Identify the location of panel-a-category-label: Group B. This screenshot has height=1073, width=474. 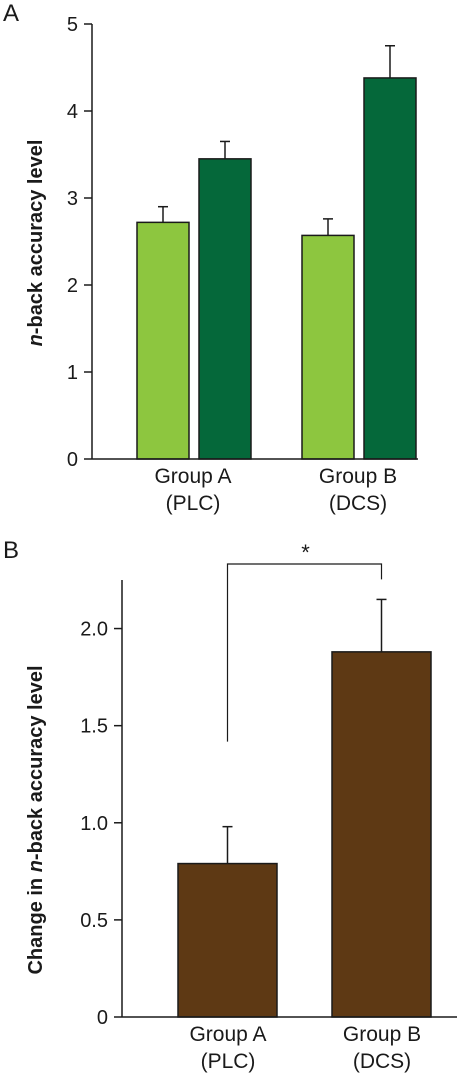
(358, 476).